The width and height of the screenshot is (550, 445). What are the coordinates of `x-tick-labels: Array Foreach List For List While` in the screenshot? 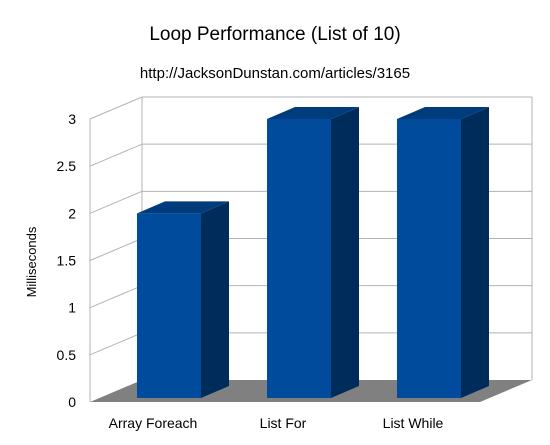 It's located at (276, 423).